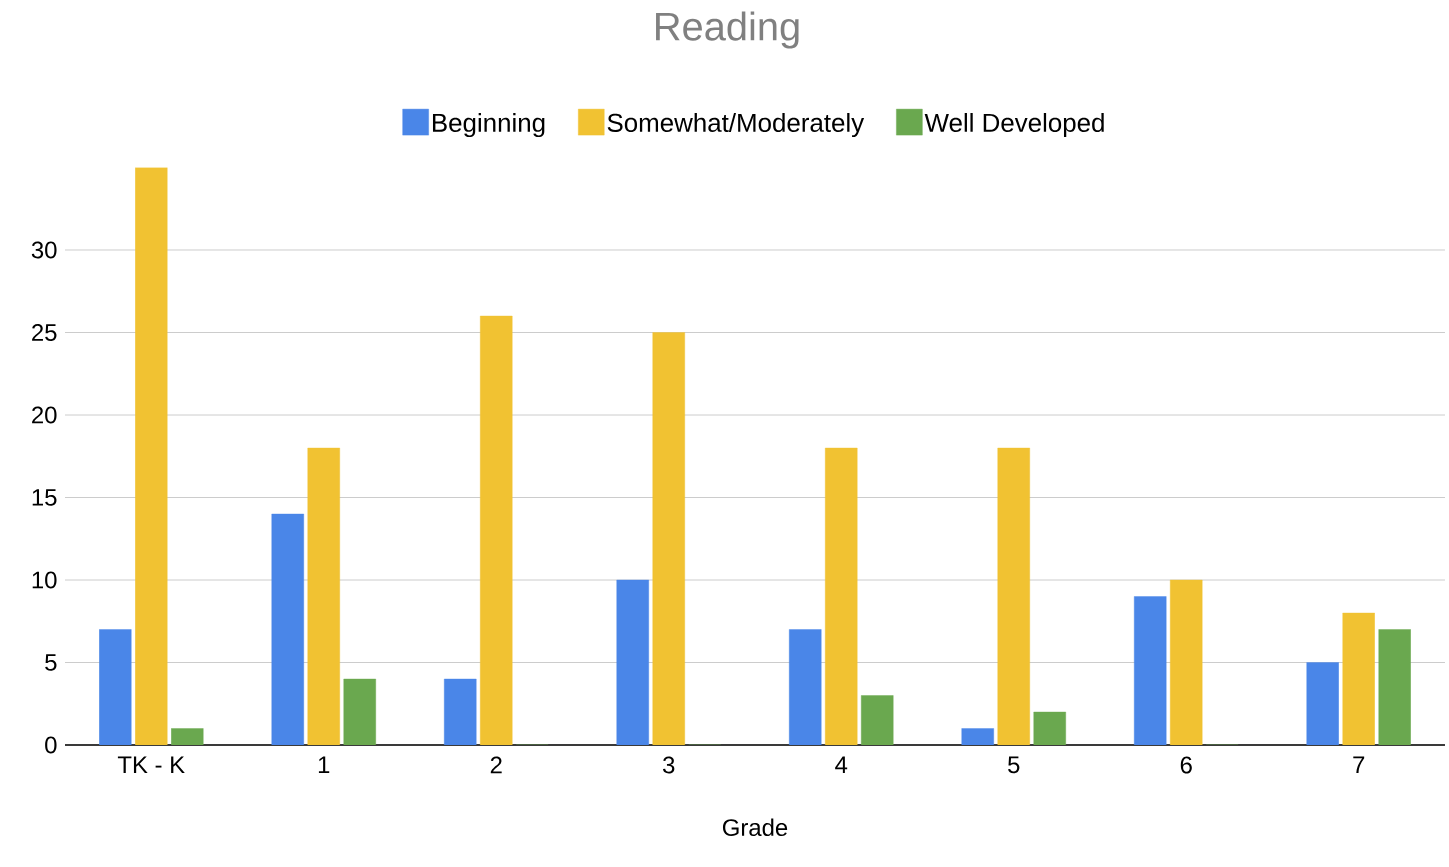  What do you see at coordinates (44, 580) in the screenshot?
I see `y-tick-label: 10` at bounding box center [44, 580].